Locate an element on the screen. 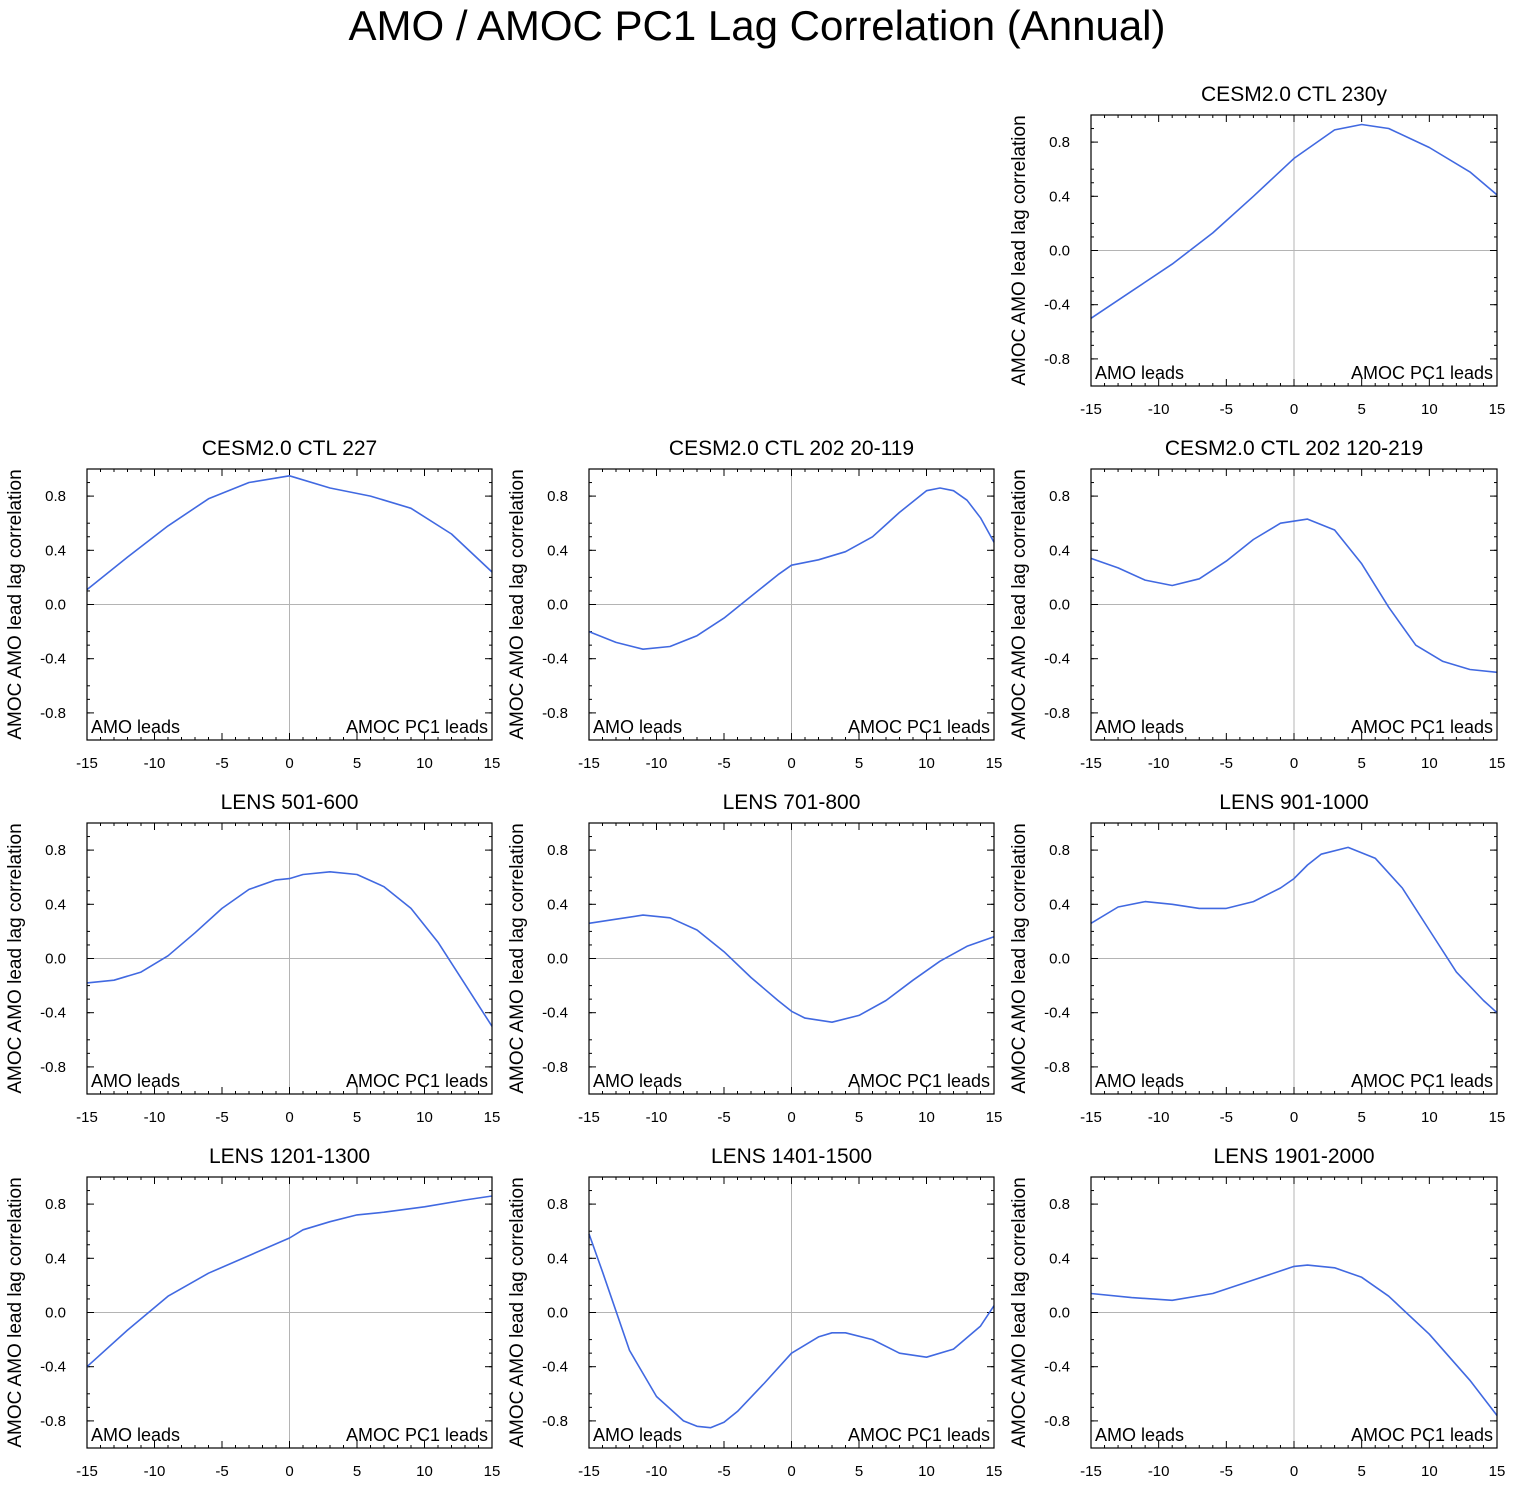 This screenshot has height=1488, width=1514. figure-title: AMO / AMOC PC1 Lag Correlation (Annual) is located at coordinates (757, 25).